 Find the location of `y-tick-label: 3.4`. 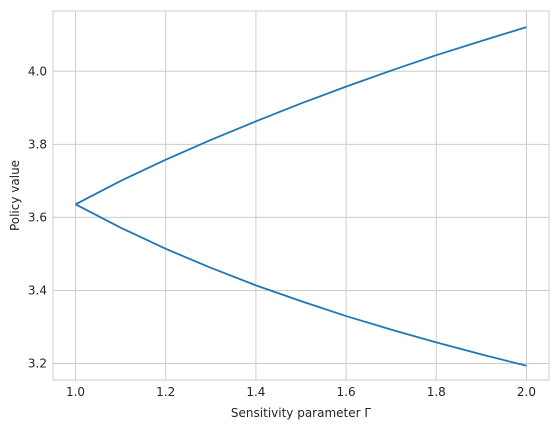

y-tick-label: 3.4 is located at coordinates (37, 290).